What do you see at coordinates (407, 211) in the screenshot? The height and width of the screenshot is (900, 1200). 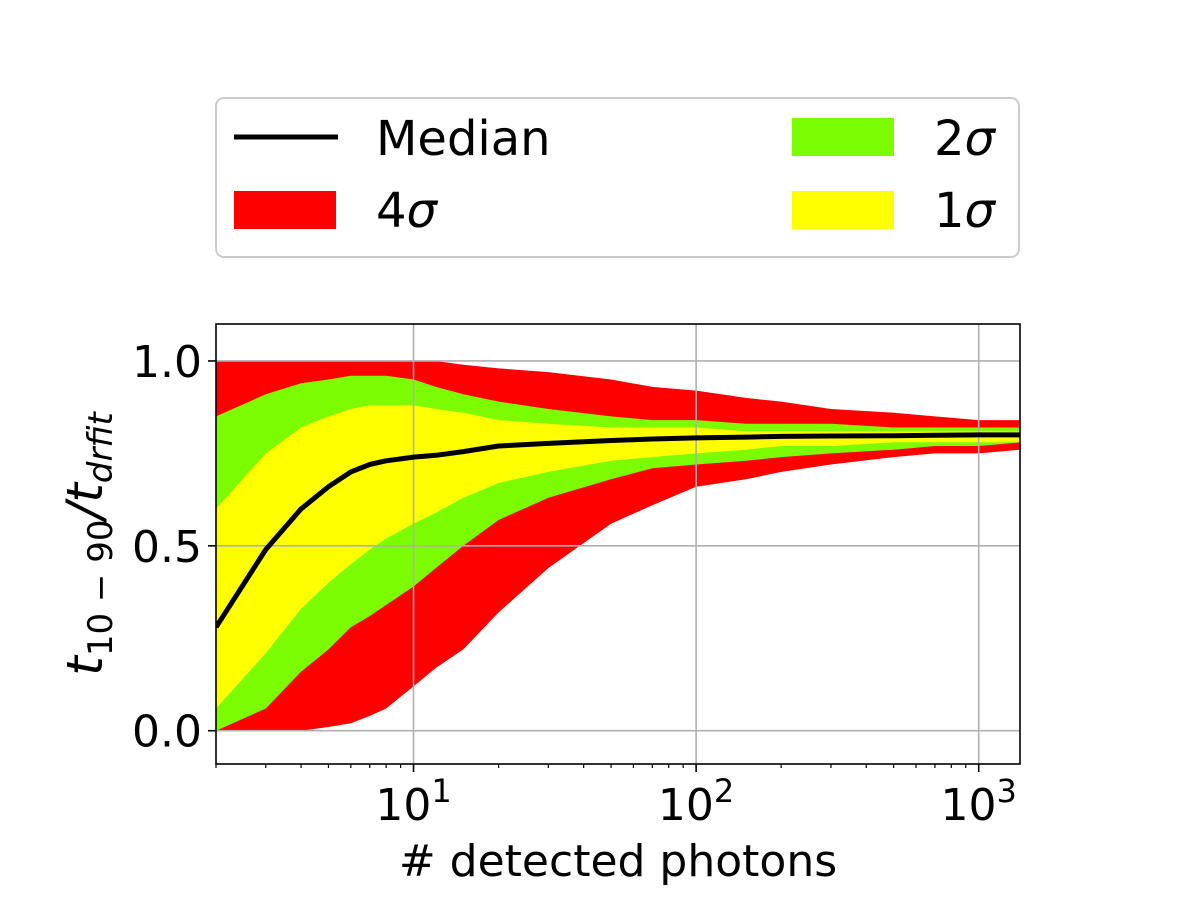 I see `legend-4sigma-label: 4σ` at bounding box center [407, 211].